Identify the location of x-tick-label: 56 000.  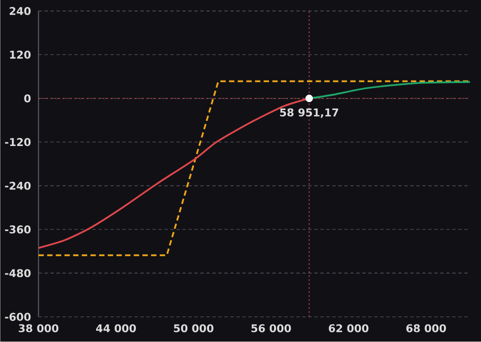
(271, 328).